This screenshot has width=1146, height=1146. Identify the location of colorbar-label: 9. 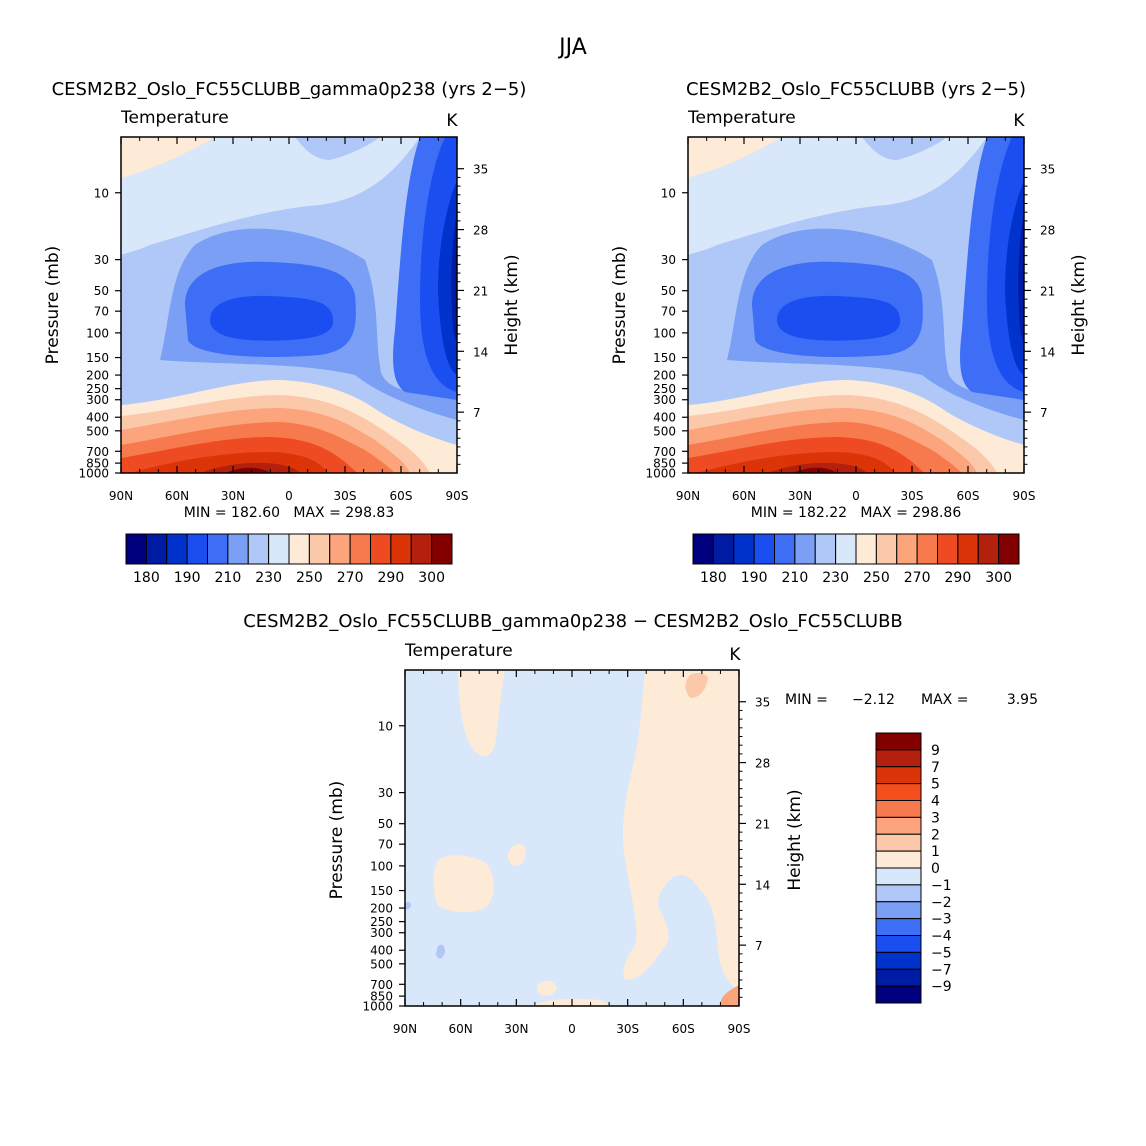
(935, 751).